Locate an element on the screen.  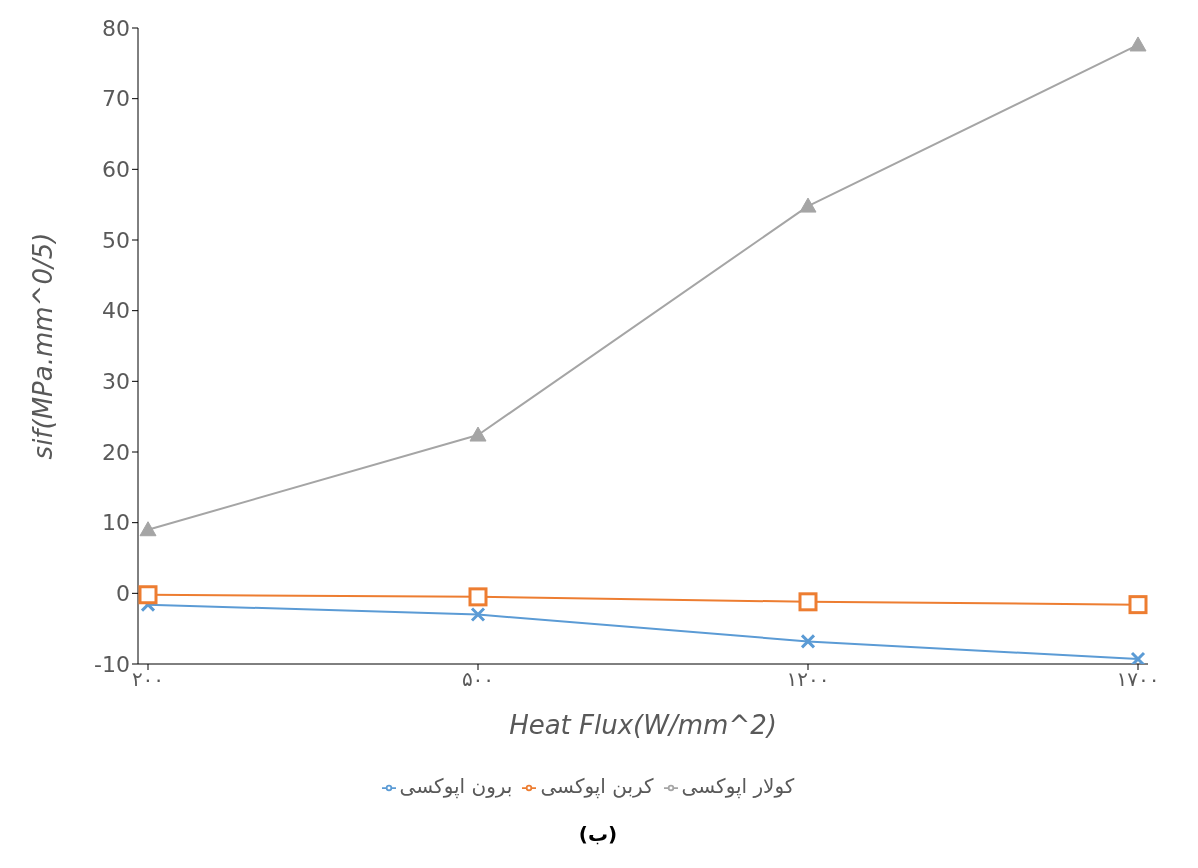
x-tick-label: ۱۲۰۰ is located at coordinates (808, 679).